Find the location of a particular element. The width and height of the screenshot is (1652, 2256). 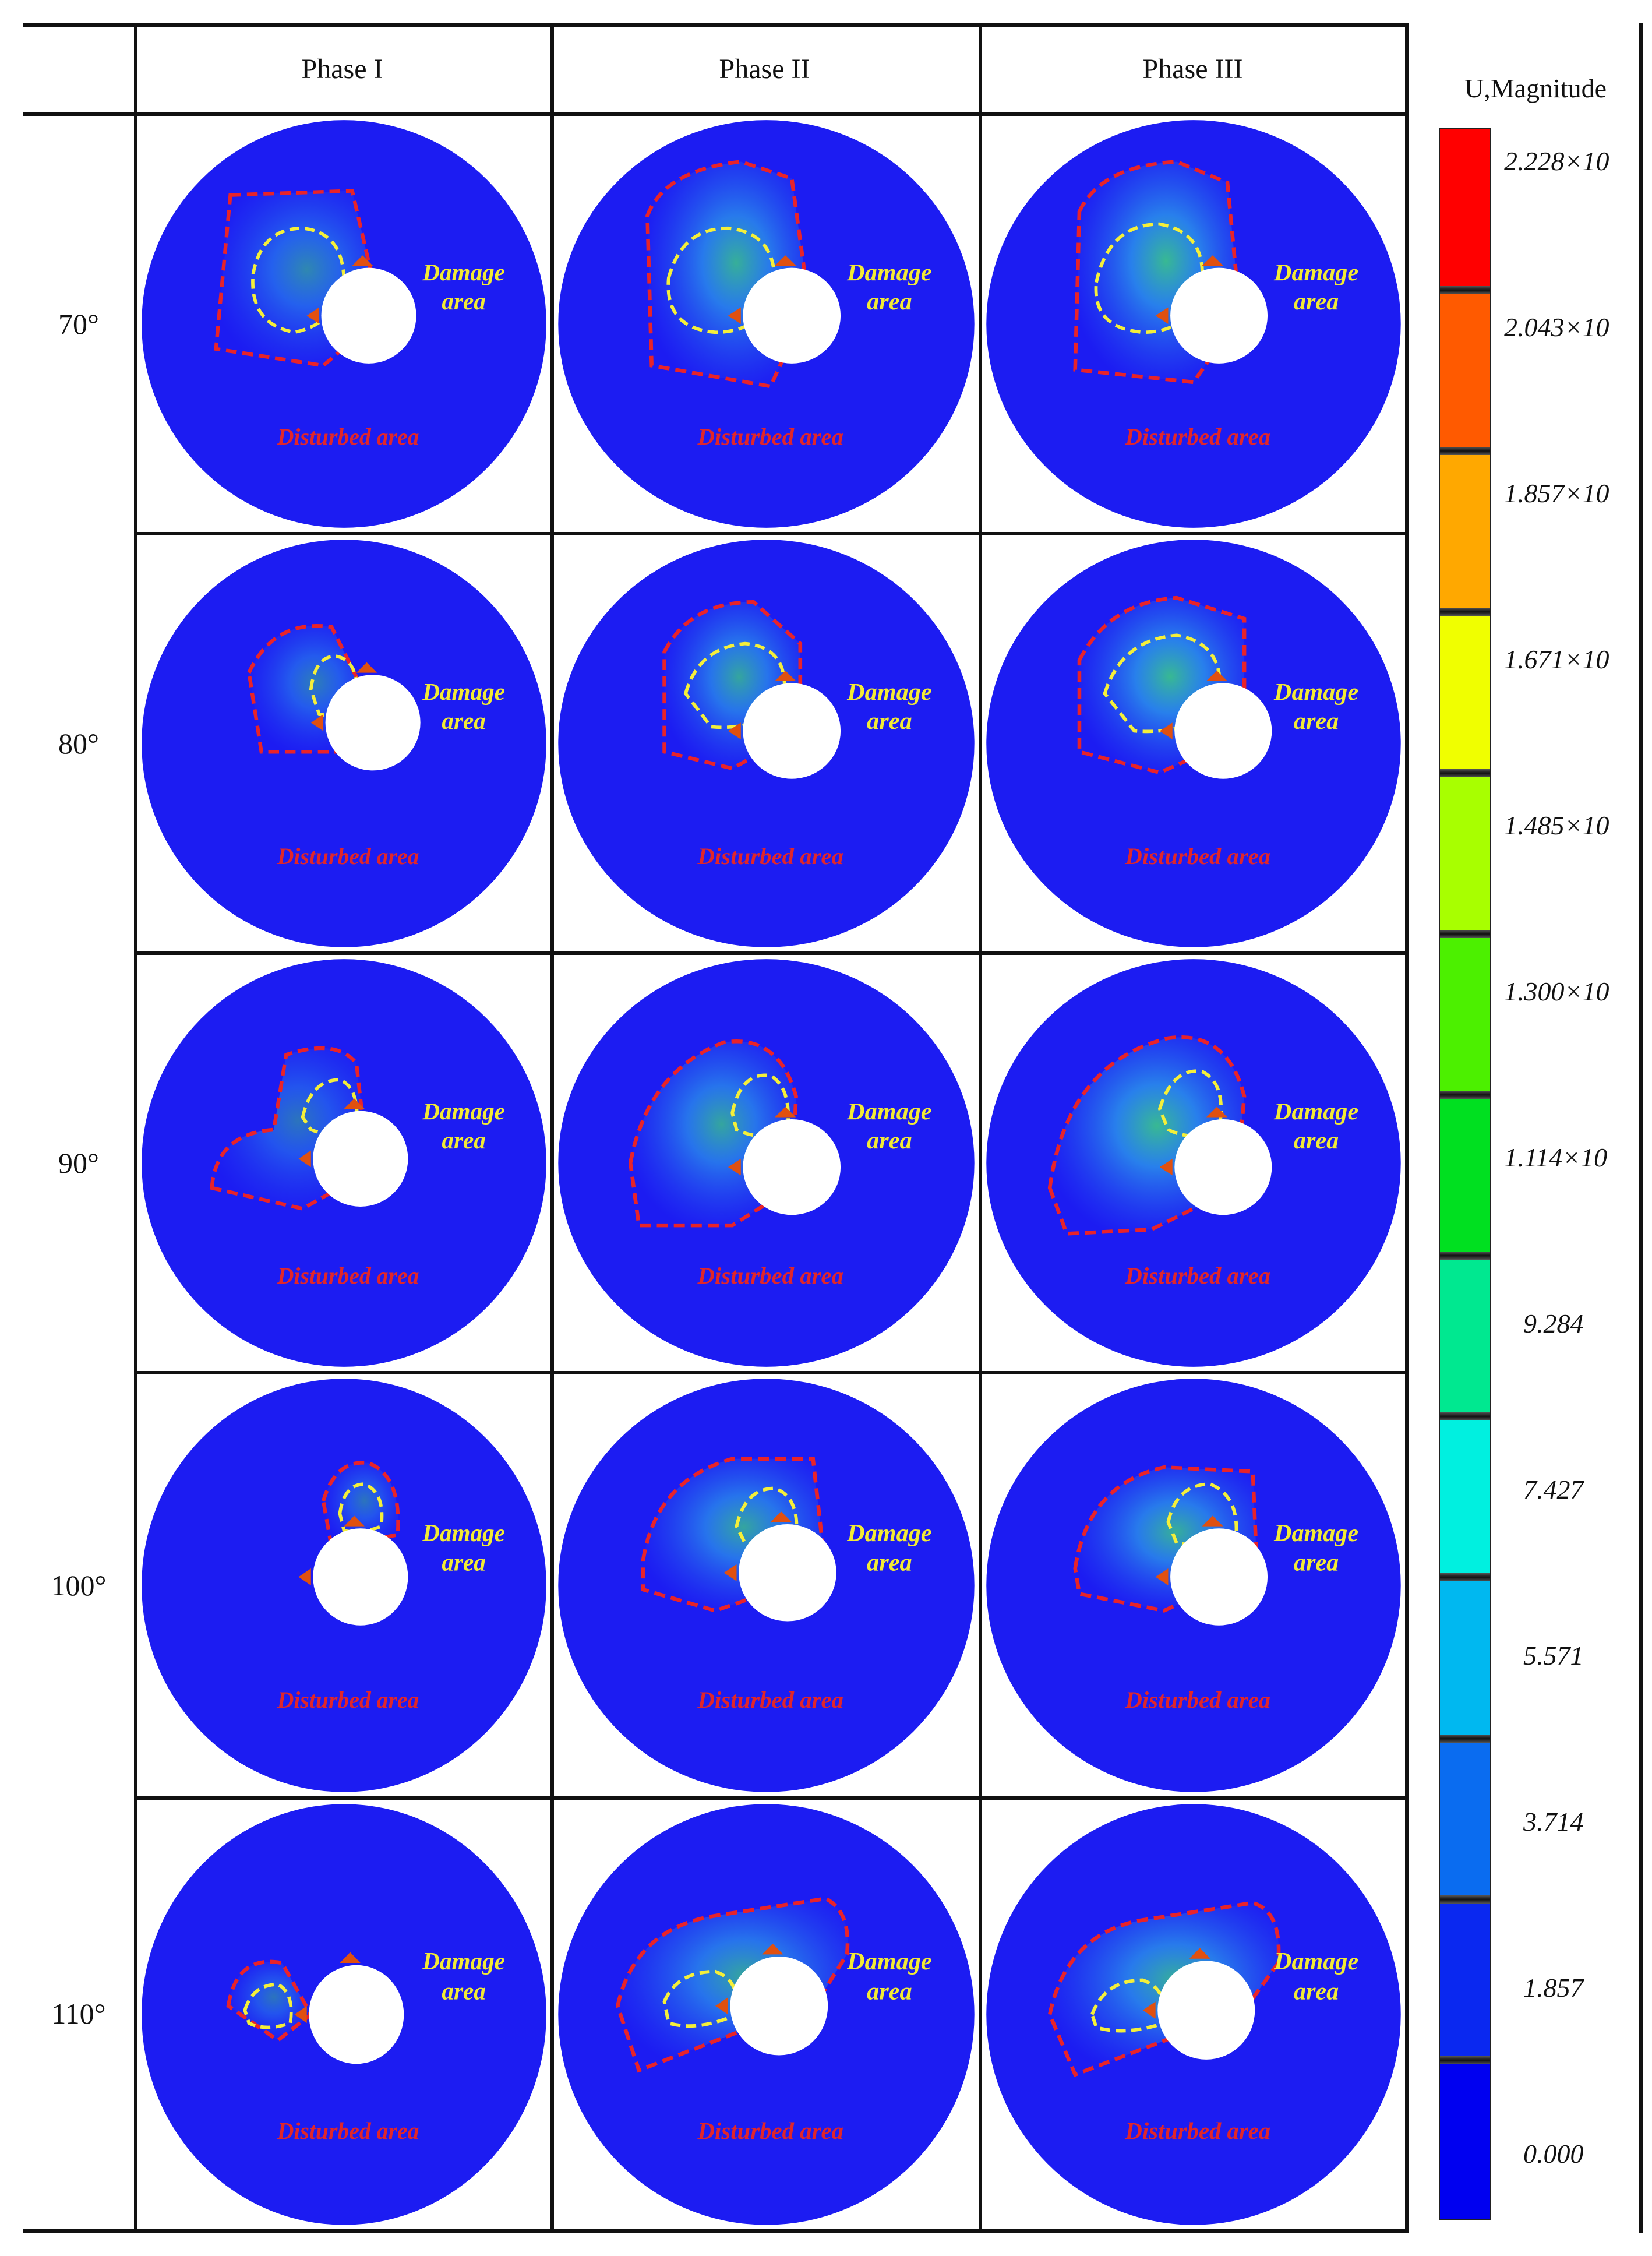

row-header-80: 80° is located at coordinates (78, 743).